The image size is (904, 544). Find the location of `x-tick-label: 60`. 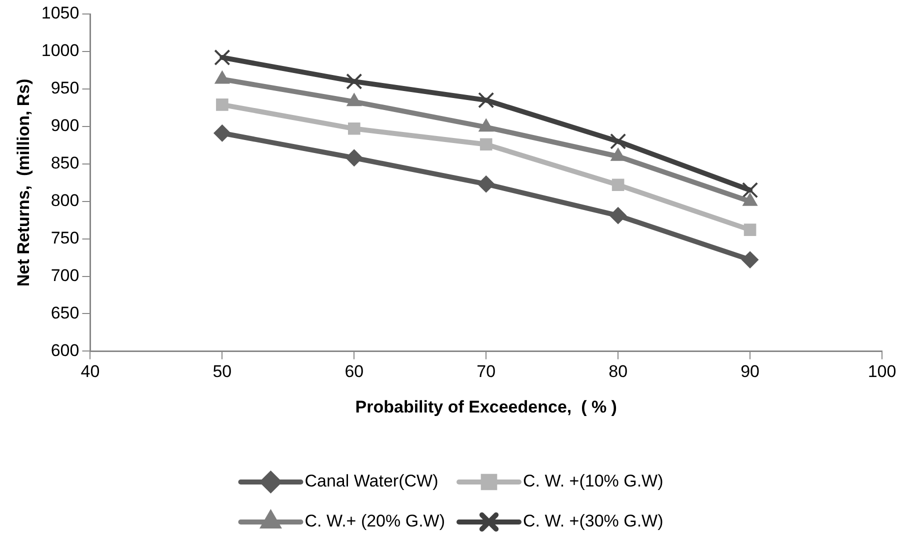

x-tick-label: 60 is located at coordinates (354, 372).